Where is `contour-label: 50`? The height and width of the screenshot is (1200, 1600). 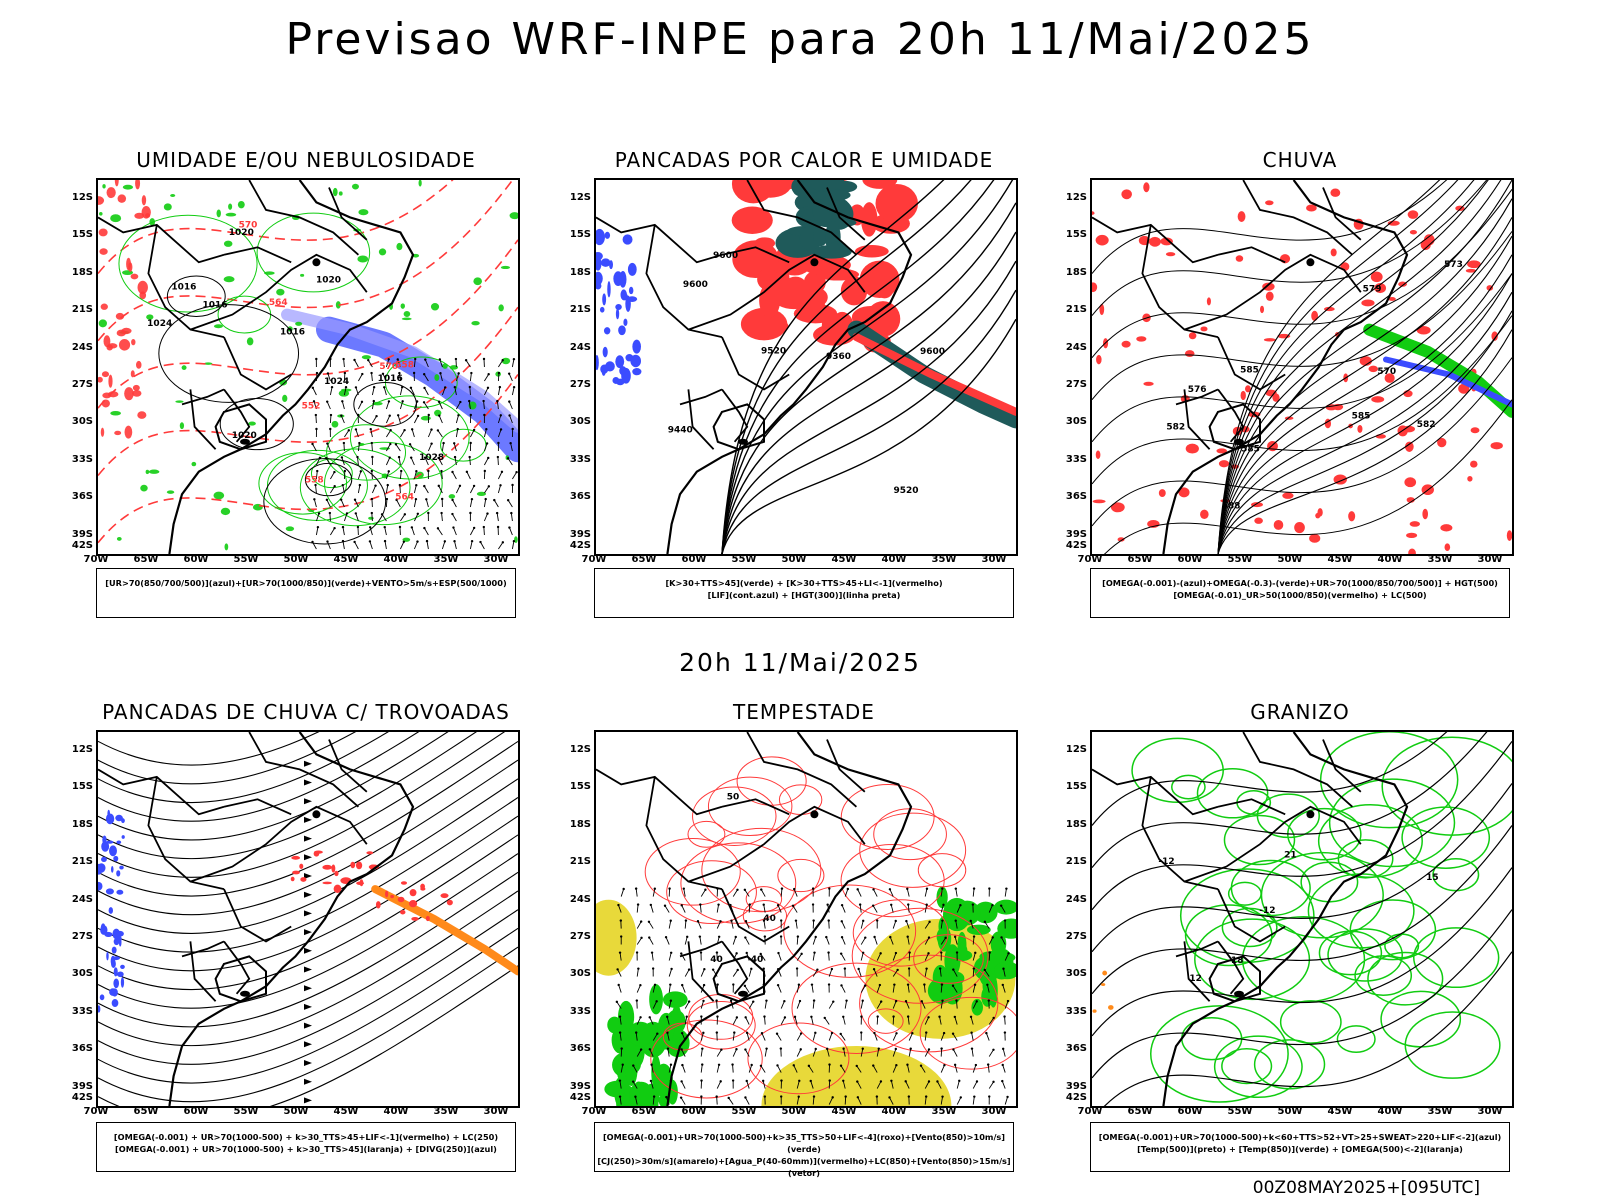 contour-label: 50 is located at coordinates (733, 798).